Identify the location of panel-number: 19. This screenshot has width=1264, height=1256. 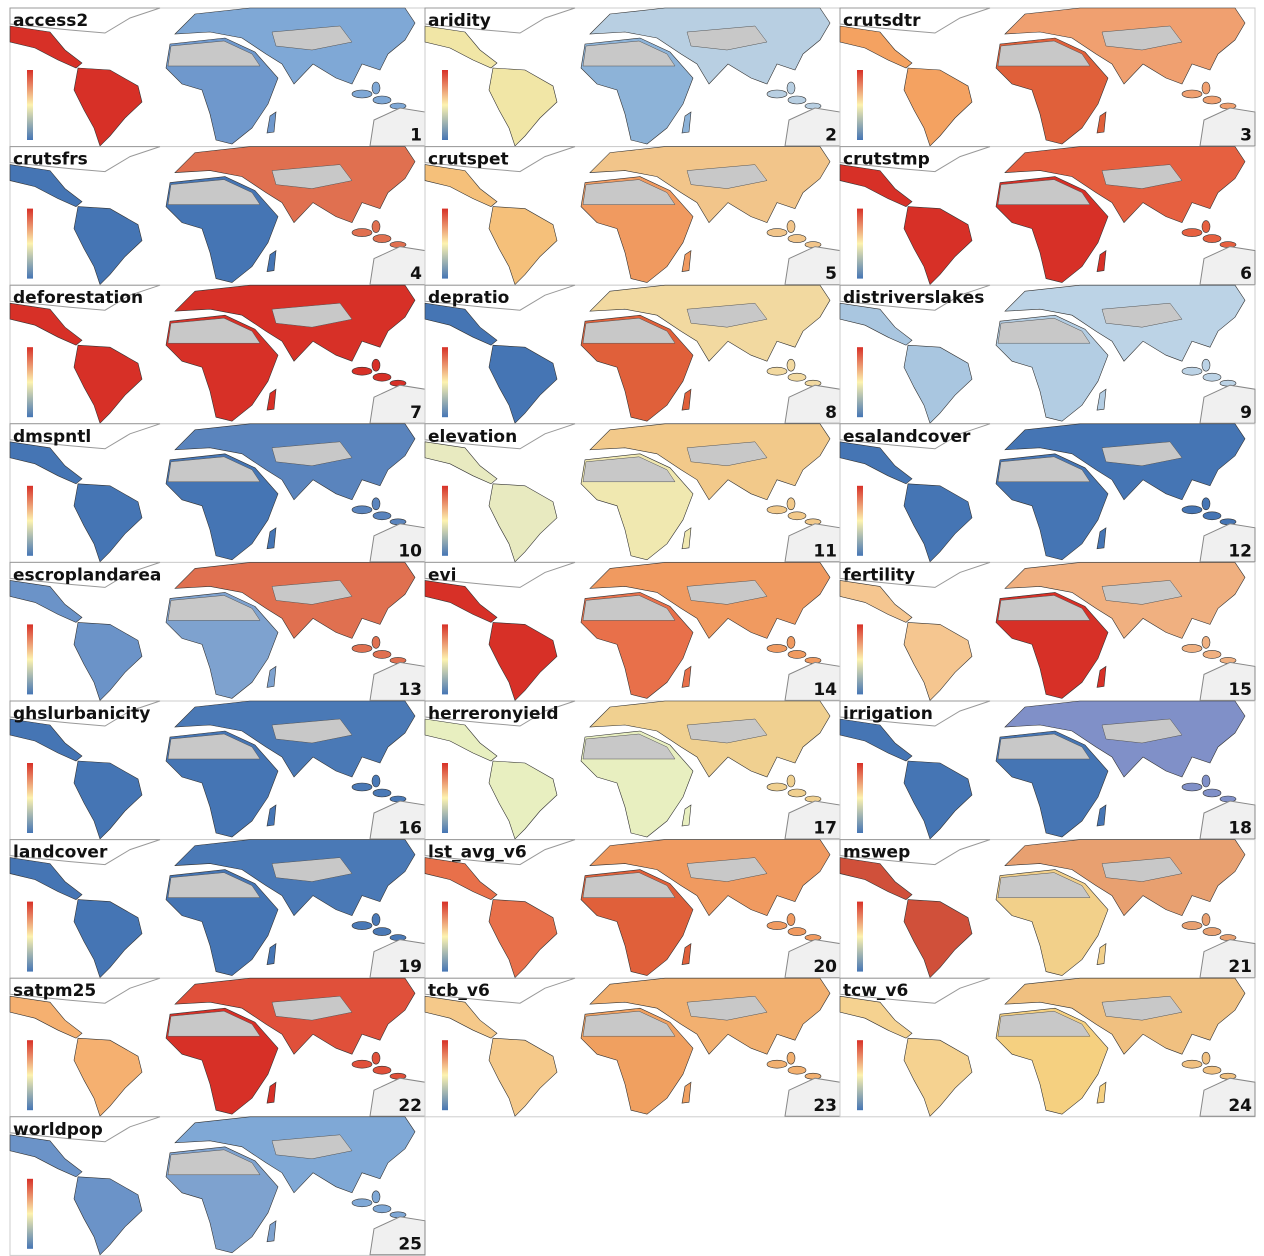
(410, 967).